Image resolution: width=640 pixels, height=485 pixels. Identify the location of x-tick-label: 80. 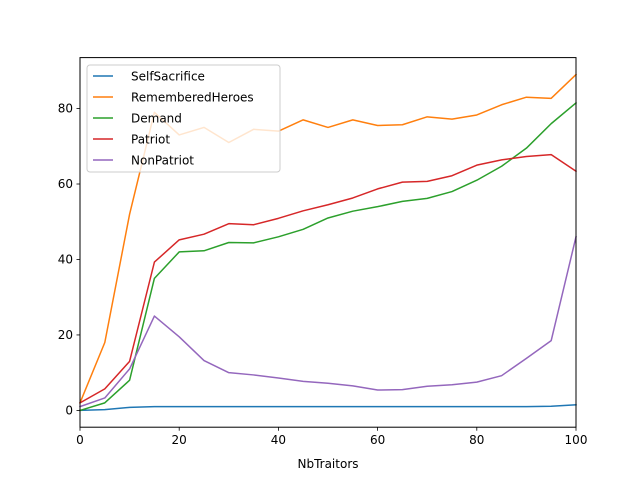
(476, 440).